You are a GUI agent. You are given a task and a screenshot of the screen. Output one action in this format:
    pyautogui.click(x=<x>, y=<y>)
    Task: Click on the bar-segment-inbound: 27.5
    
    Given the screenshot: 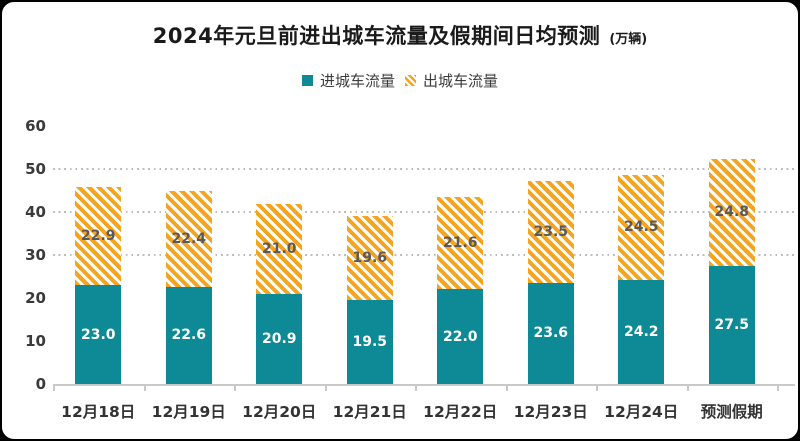 What is the action you would take?
    pyautogui.click(x=731, y=324)
    